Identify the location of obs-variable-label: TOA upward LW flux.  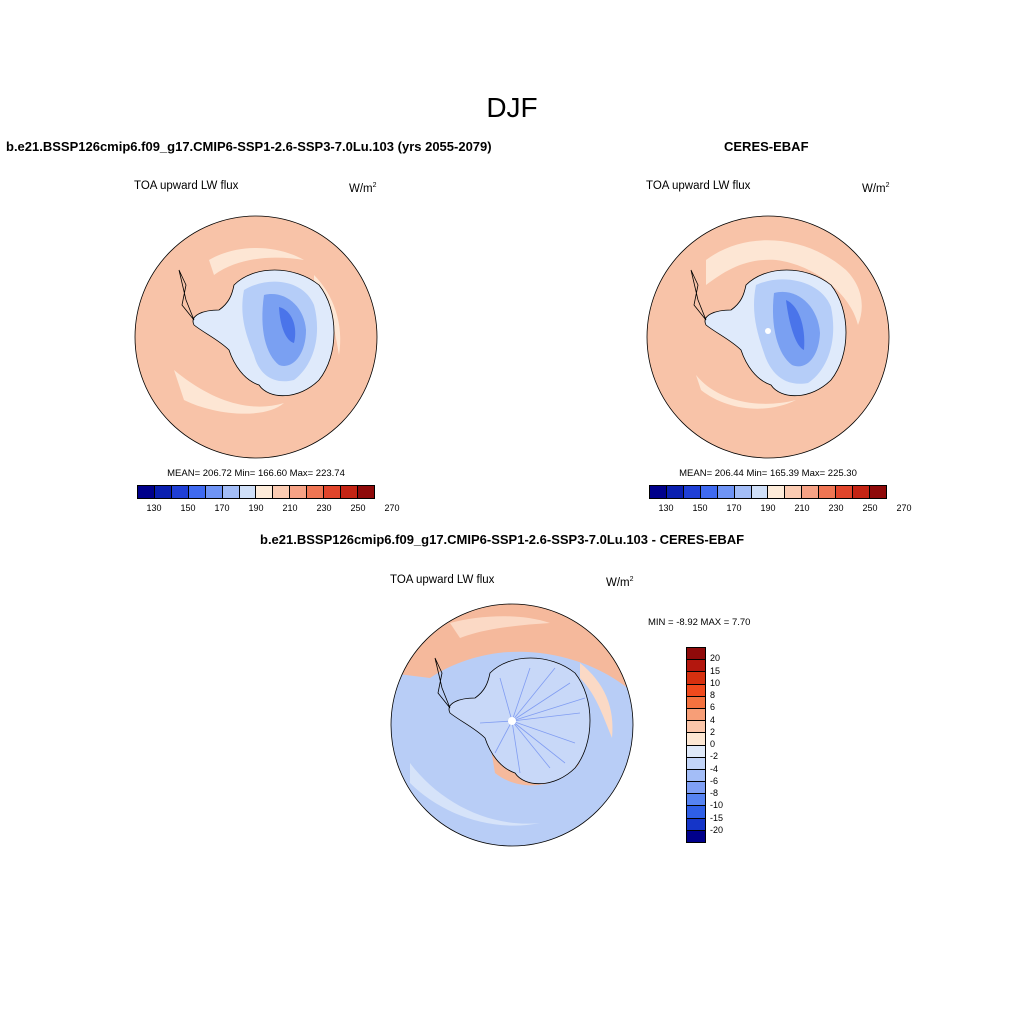
(698, 186).